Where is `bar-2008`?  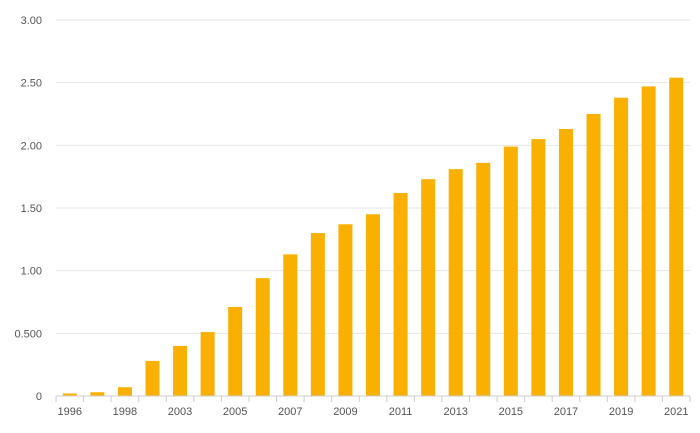
bar-2008 is located at coordinates (317, 314).